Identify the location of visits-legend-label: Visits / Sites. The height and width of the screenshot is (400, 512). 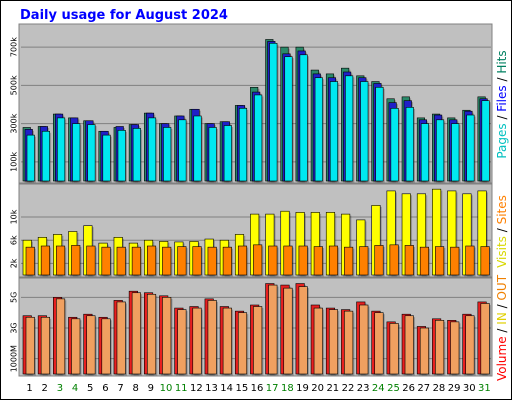
(502, 231).